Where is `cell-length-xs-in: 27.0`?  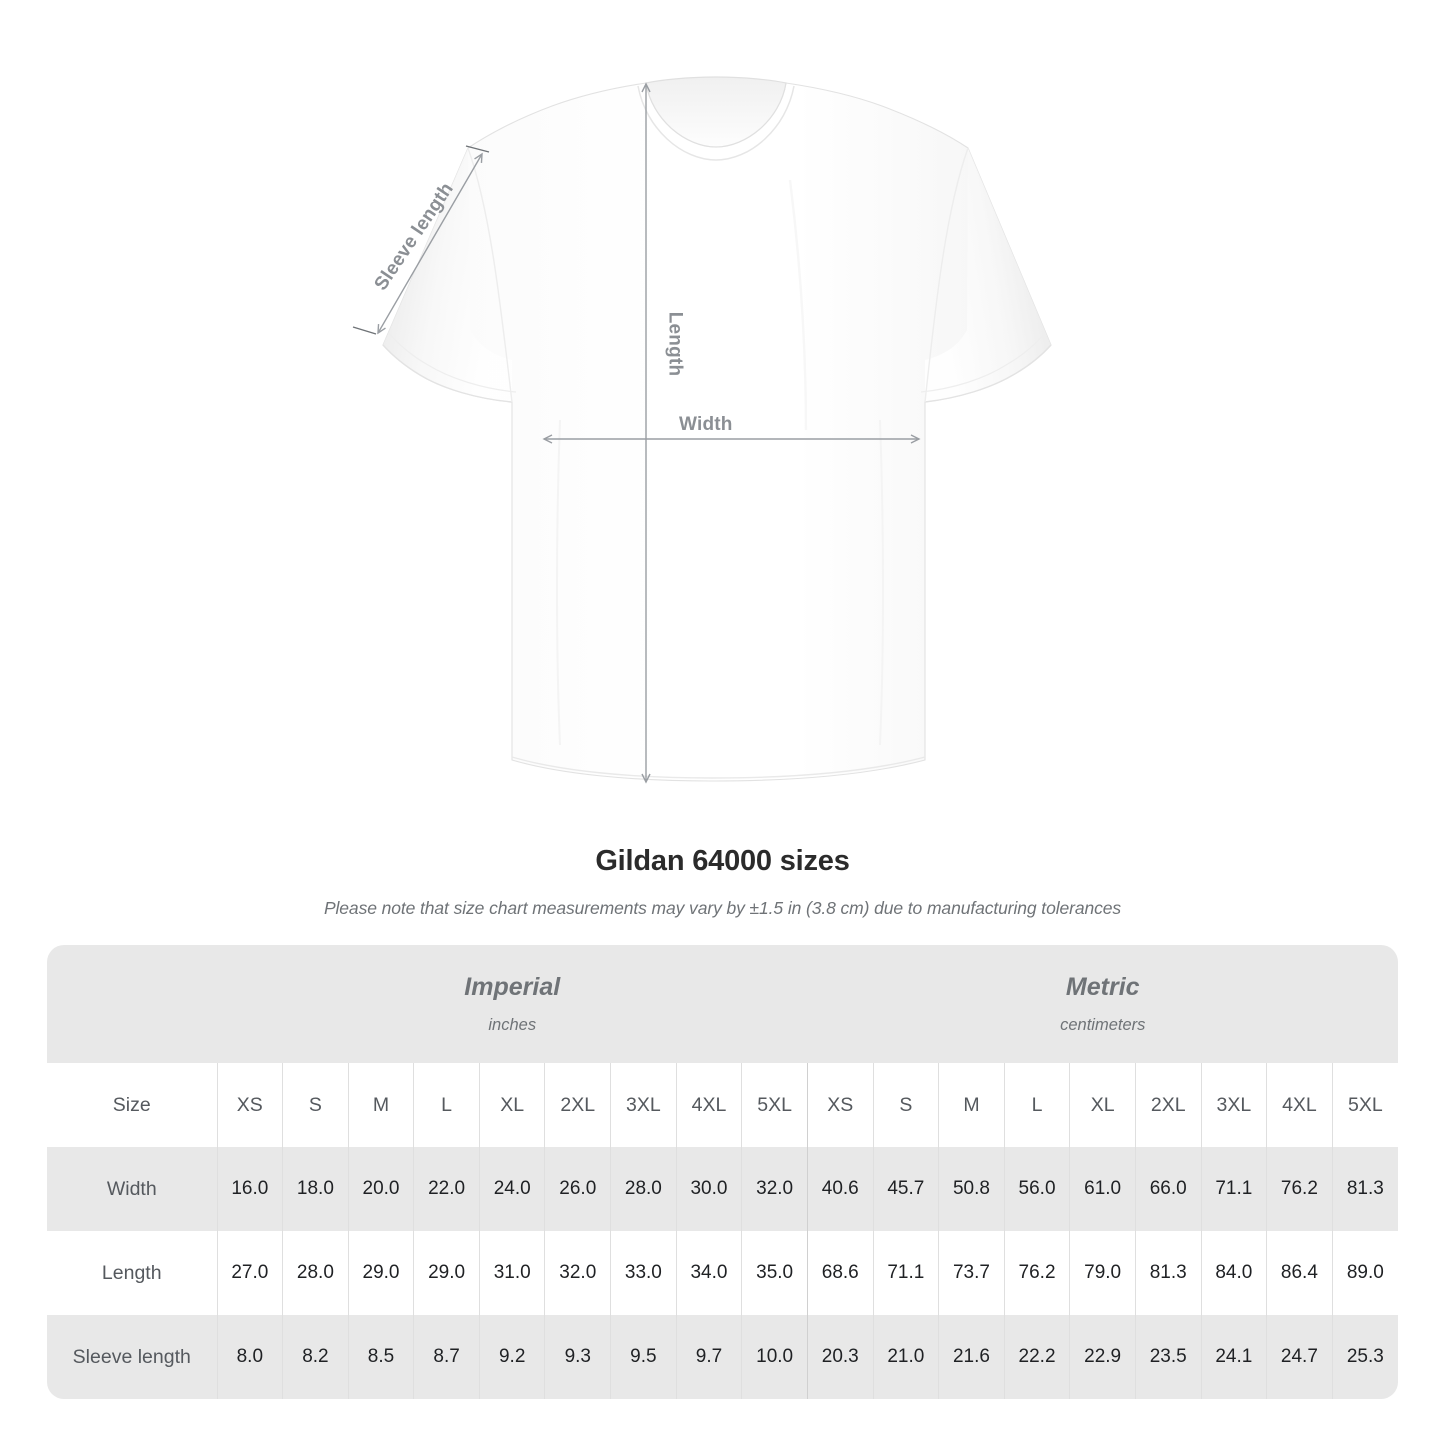 cell-length-xs-in: 27.0 is located at coordinates (249, 1273).